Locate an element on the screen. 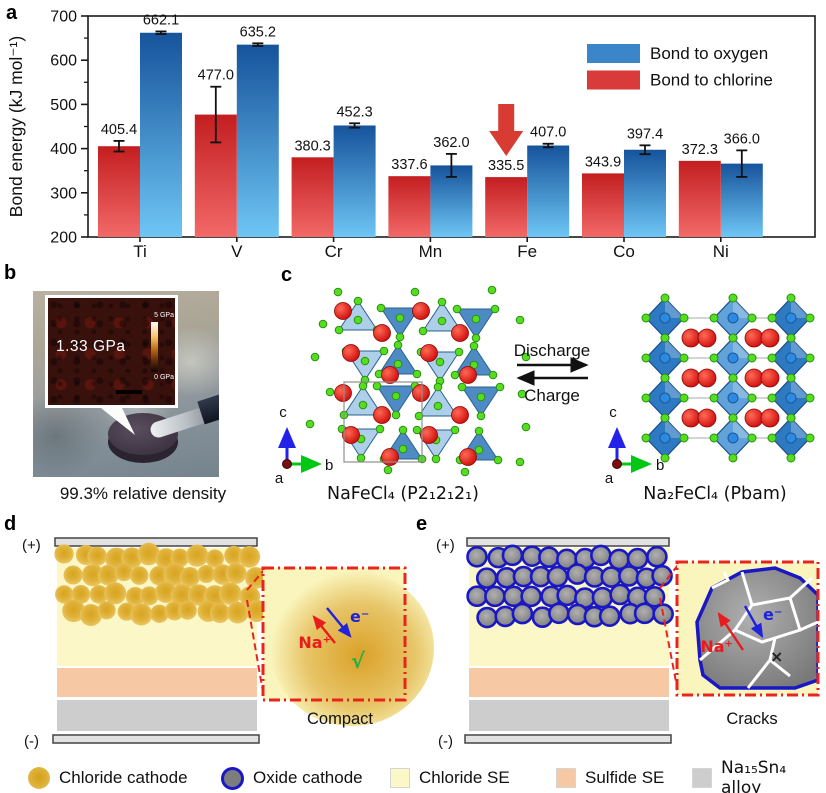 The height and width of the screenshot is (793, 826). right-formula: Na₂FeCl₄ (Pbam) is located at coordinates (714, 494).